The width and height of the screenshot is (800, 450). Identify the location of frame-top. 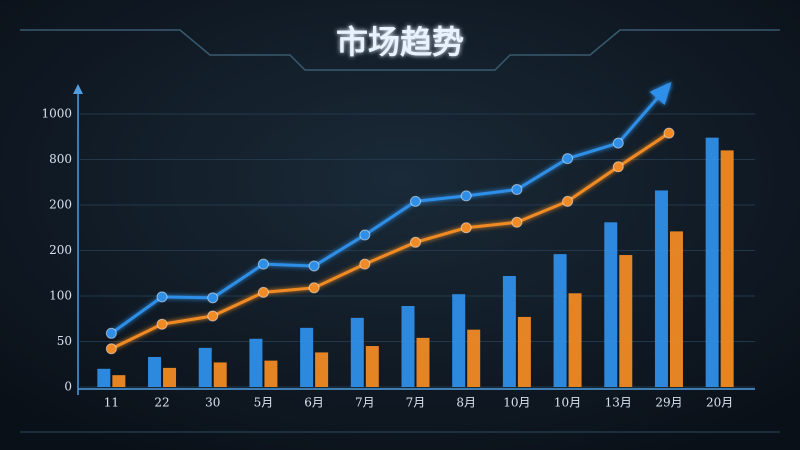
(400, 50).